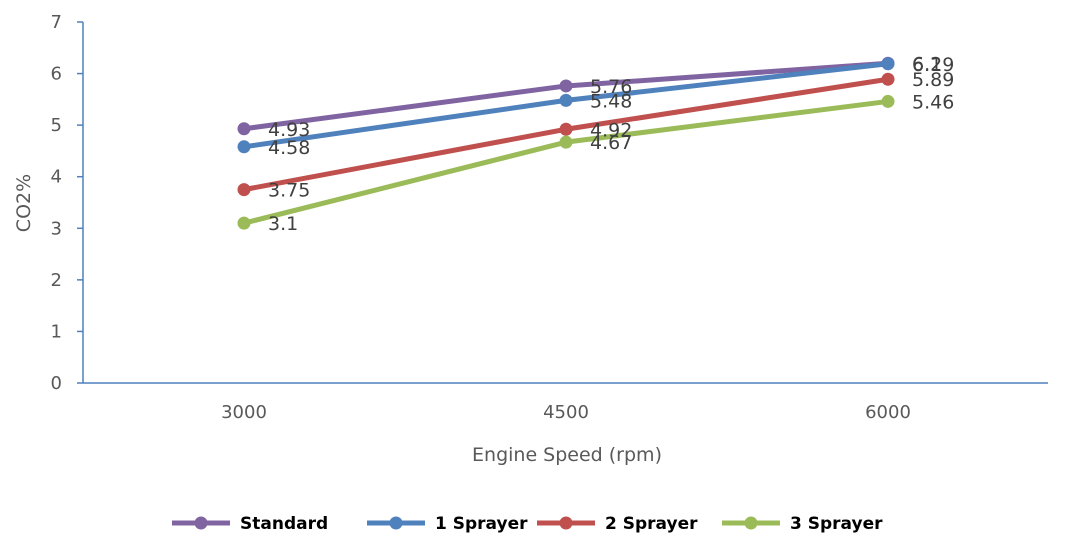  What do you see at coordinates (933, 80) in the screenshot?
I see `data-label: 5.89` at bounding box center [933, 80].